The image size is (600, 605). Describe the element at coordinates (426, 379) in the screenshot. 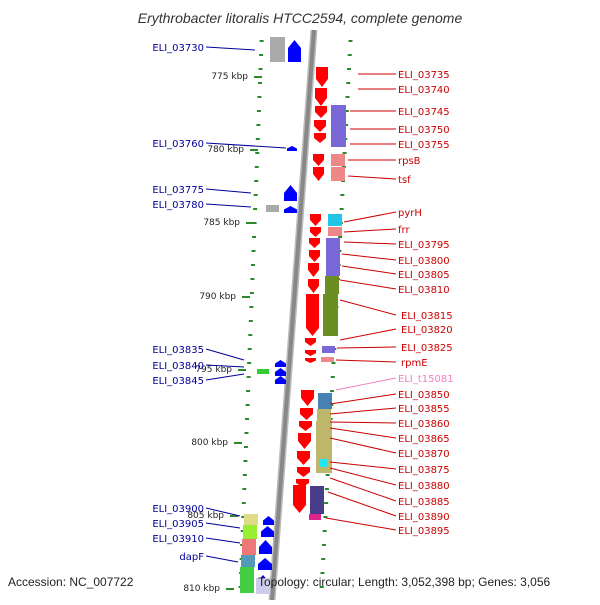

I see `right-gene-label: ELI_t15081` at that location.